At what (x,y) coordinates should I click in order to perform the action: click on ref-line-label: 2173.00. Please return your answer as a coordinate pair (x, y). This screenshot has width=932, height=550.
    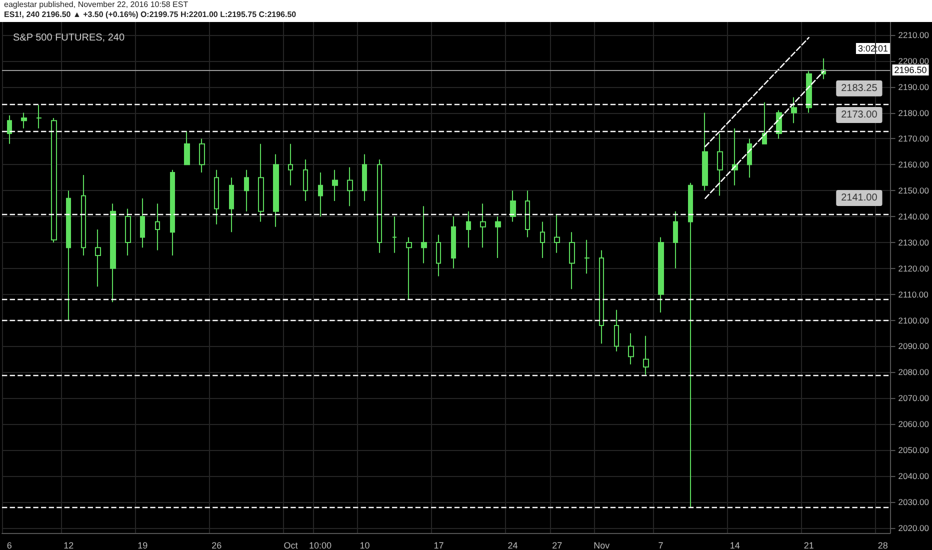
    Looking at the image, I should click on (859, 114).